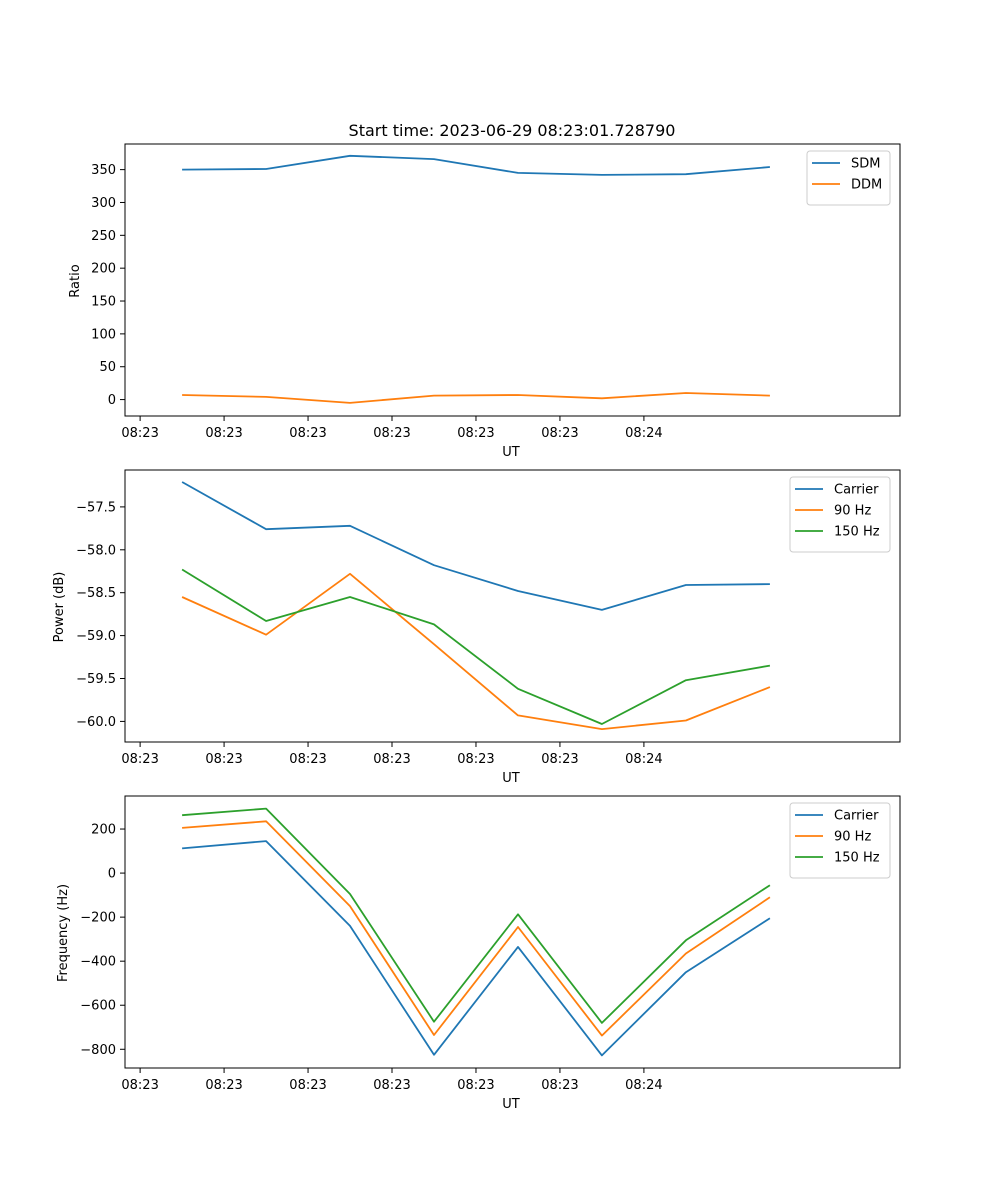 The height and width of the screenshot is (1200, 1000). Describe the element at coordinates (857, 532) in the screenshot. I see `power-legend-label: 150 Hz` at that location.